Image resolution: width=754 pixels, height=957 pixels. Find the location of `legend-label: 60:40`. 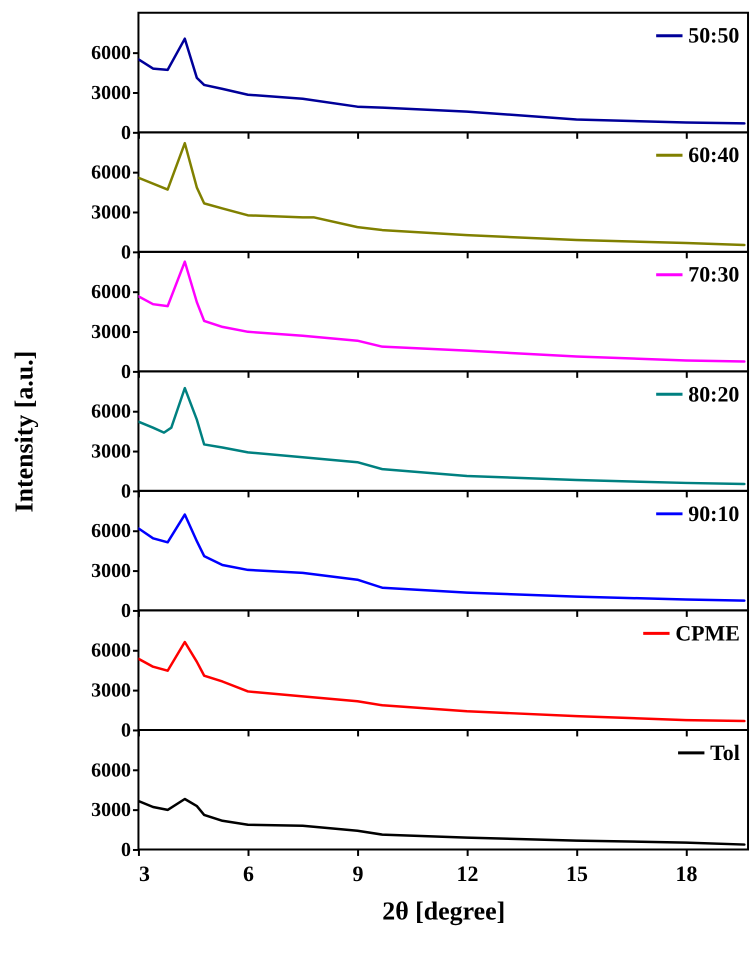

legend-label: 60:40 is located at coordinates (714, 155).